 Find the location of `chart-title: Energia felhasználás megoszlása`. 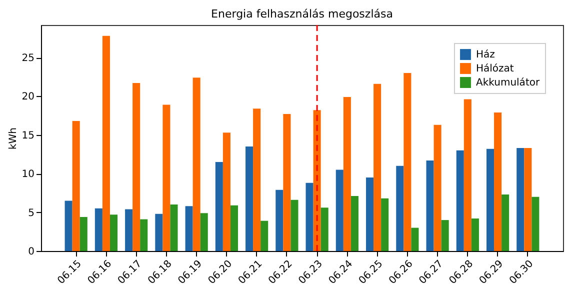

chart-title: Energia felhasználás megoszlása is located at coordinates (302, 13).